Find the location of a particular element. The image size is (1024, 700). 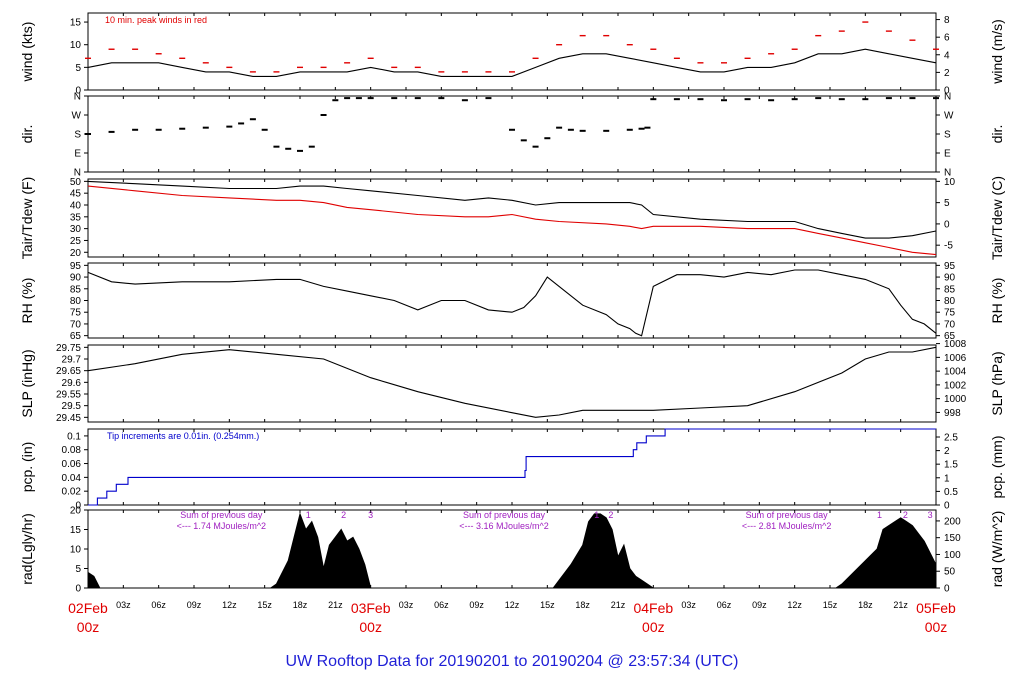

peak-marker: 3 is located at coordinates (370, 515).